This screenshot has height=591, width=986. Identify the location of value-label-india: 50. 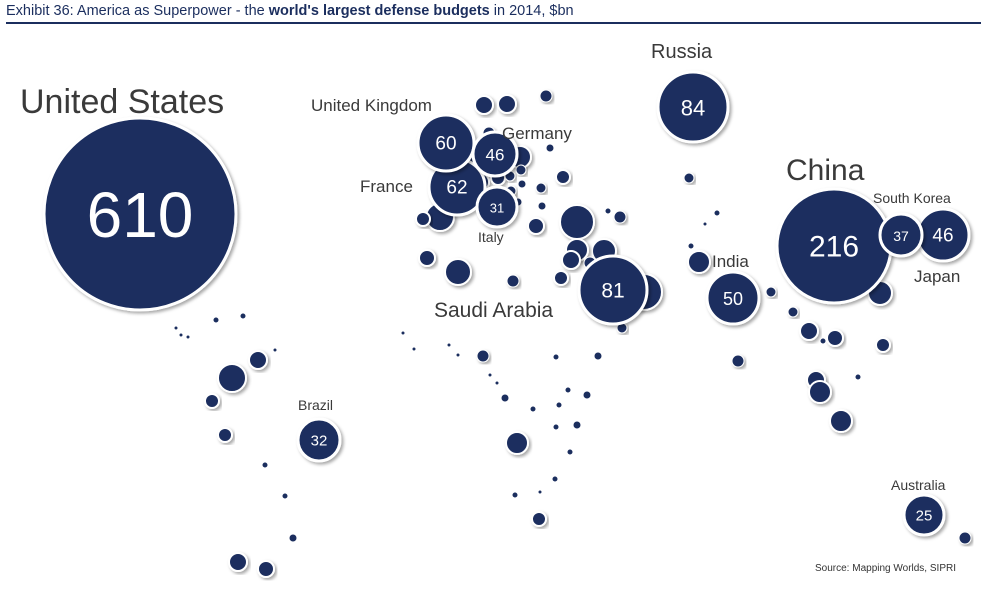
(733, 299).